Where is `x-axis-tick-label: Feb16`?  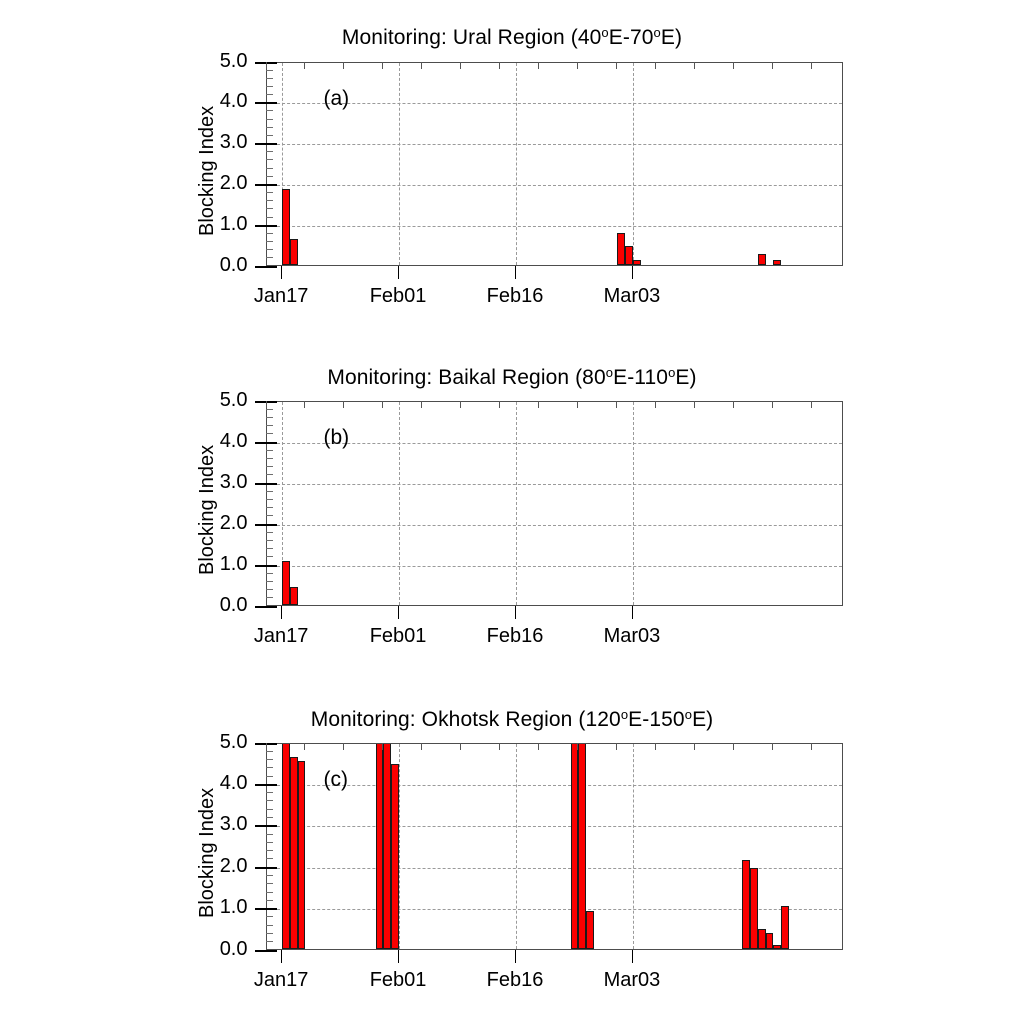 x-axis-tick-label: Feb16 is located at coordinates (515, 635).